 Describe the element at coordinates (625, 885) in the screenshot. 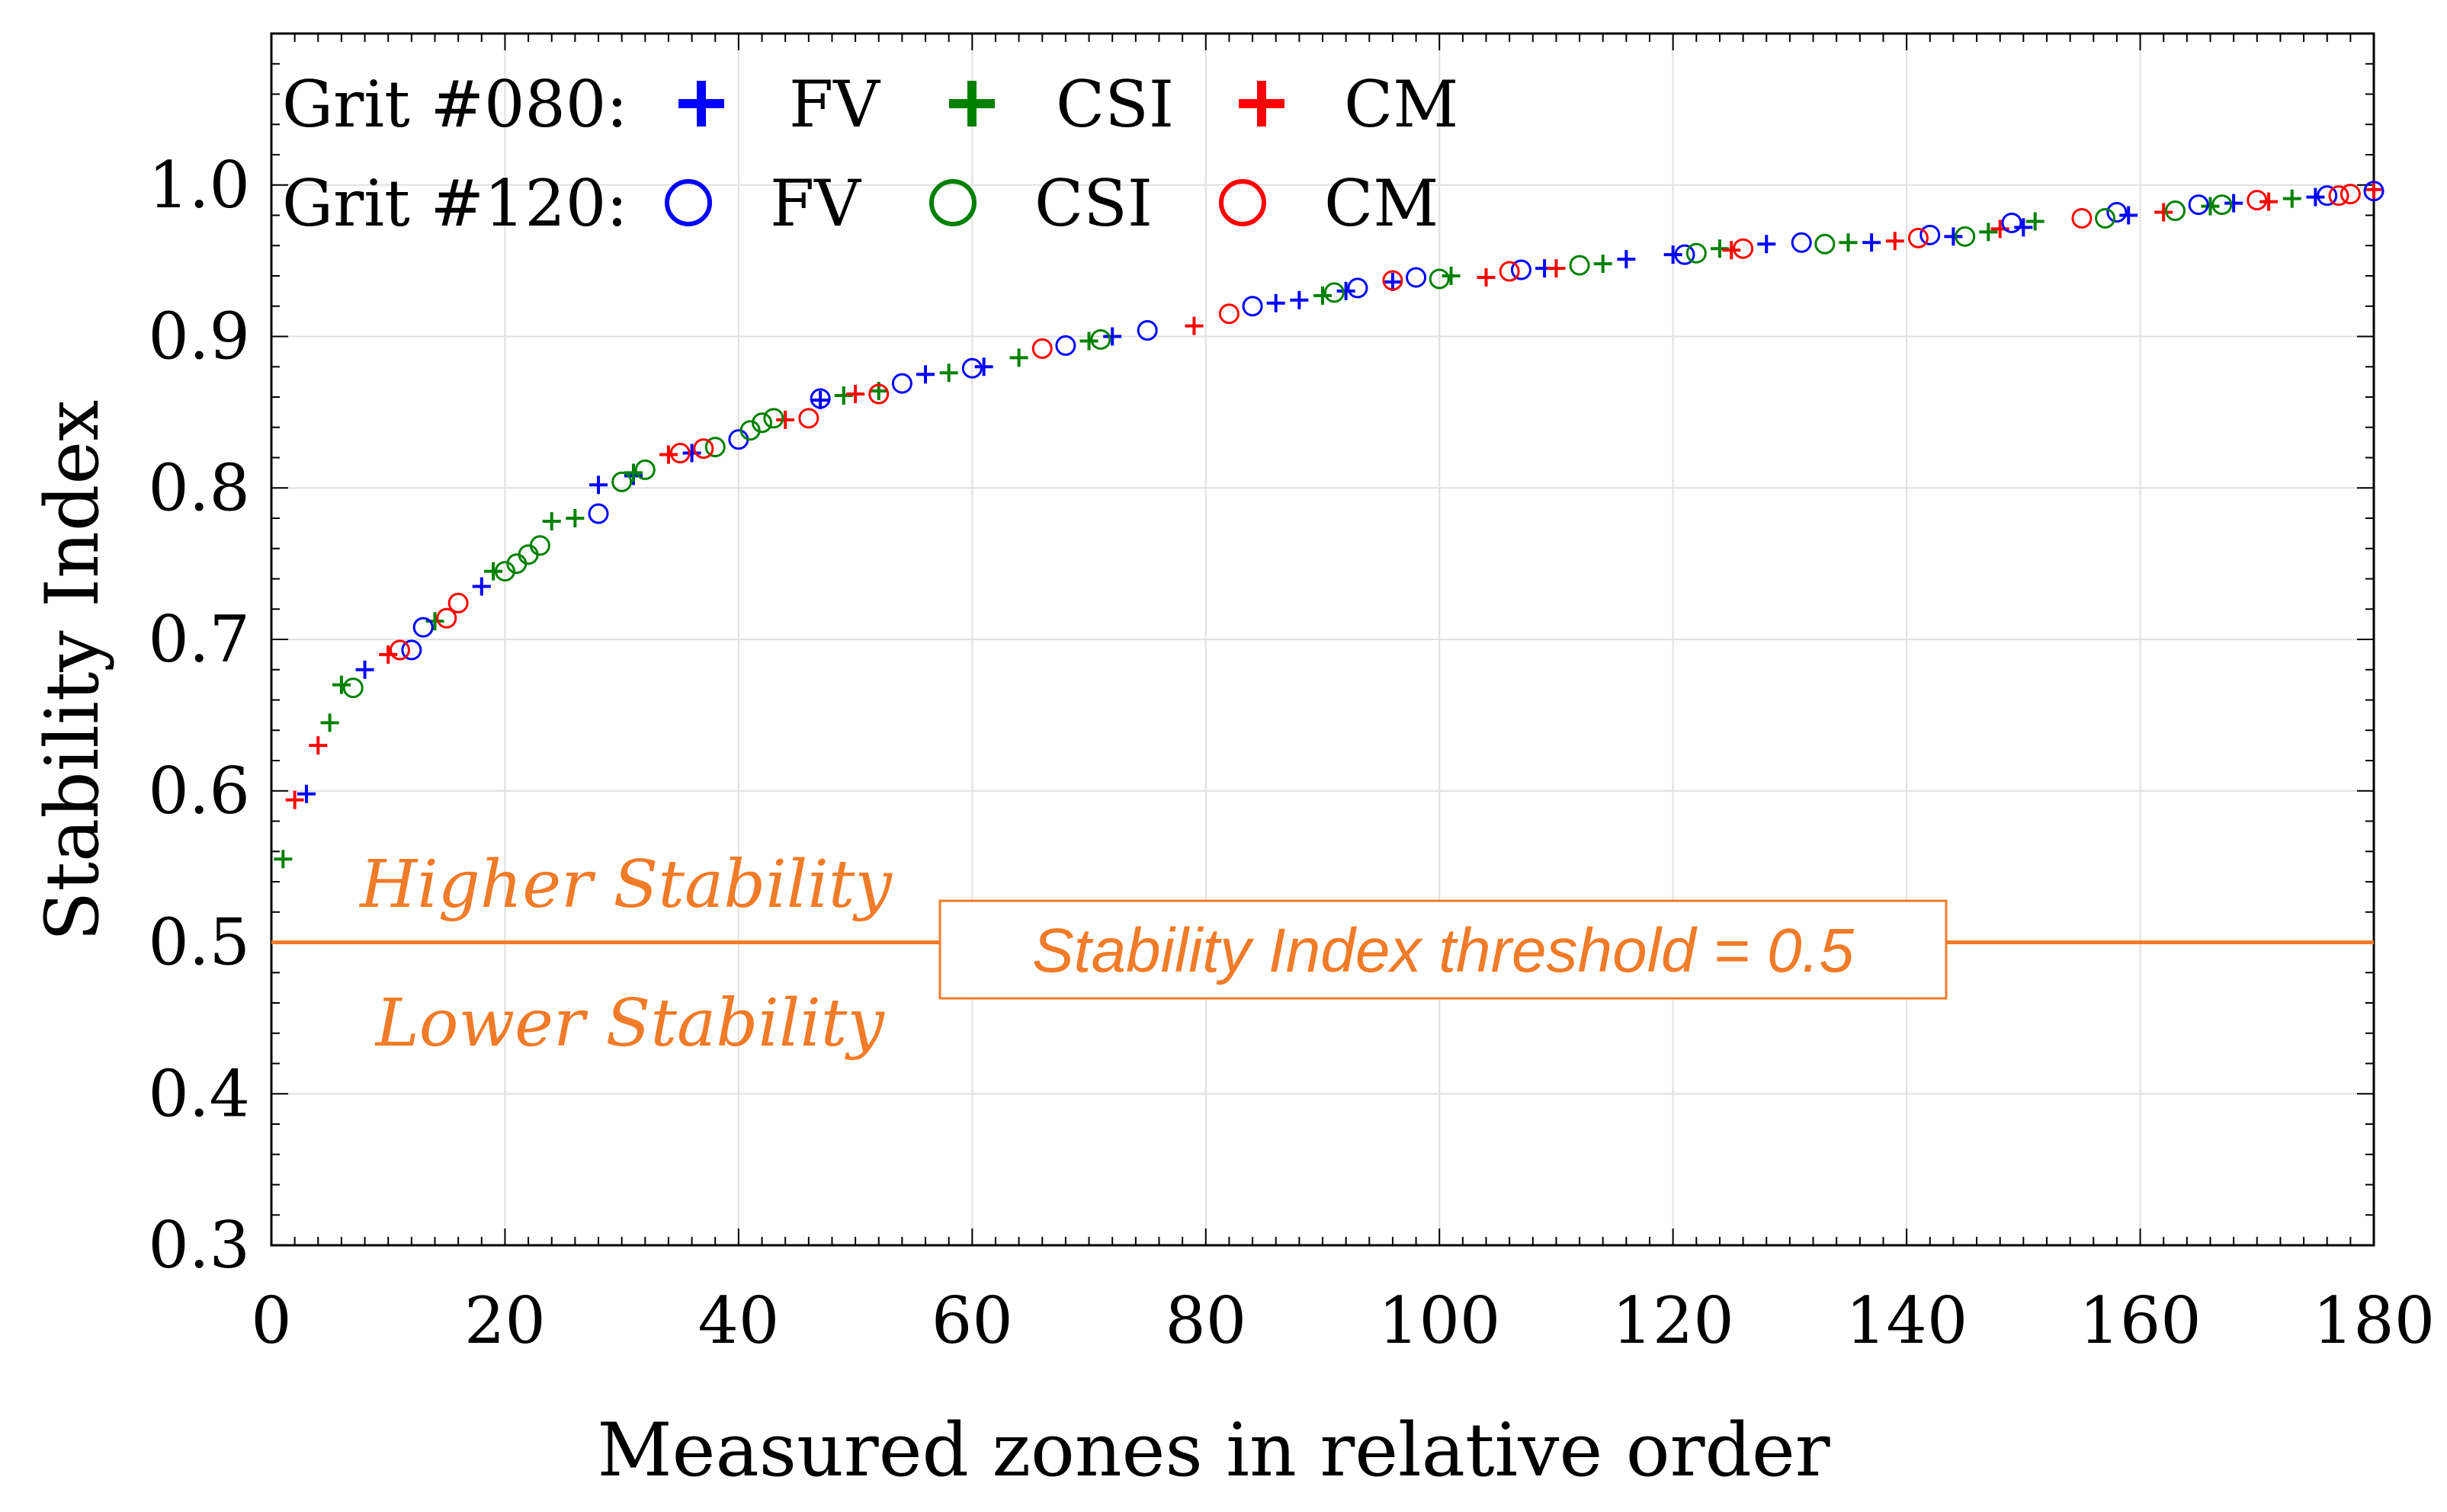

I see `higher-stability-annotation: Higher Stability` at that location.